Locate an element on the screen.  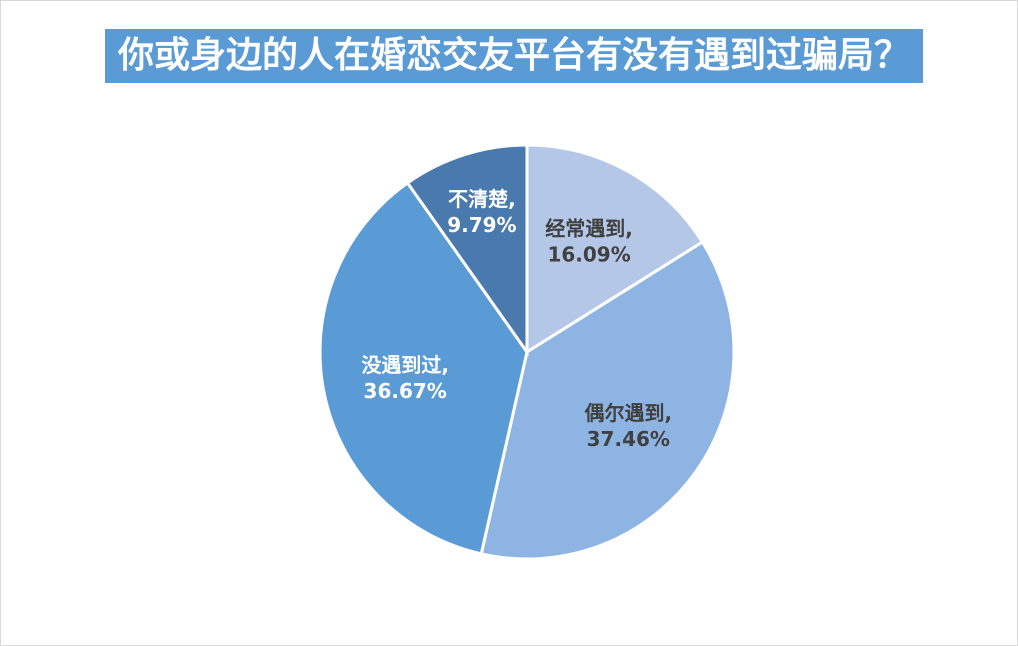
slice-label: 偶尔遇到, 37.46% is located at coordinates (628, 426).